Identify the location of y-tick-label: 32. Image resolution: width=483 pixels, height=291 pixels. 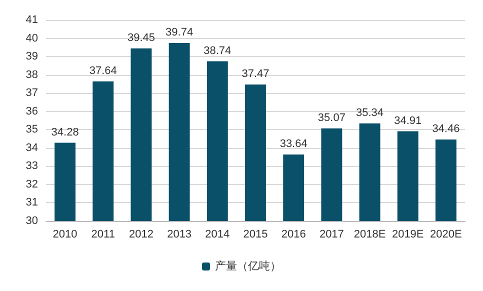
(32, 184).